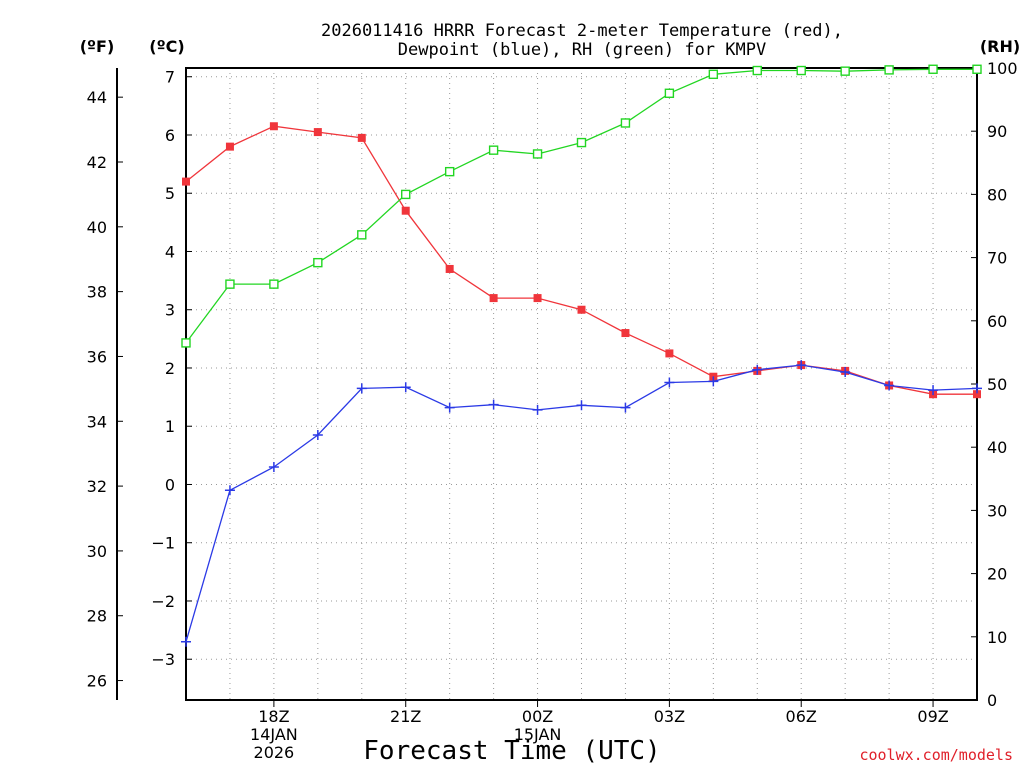  I want to click on celsius-tick-label: 3, so click(170, 310).